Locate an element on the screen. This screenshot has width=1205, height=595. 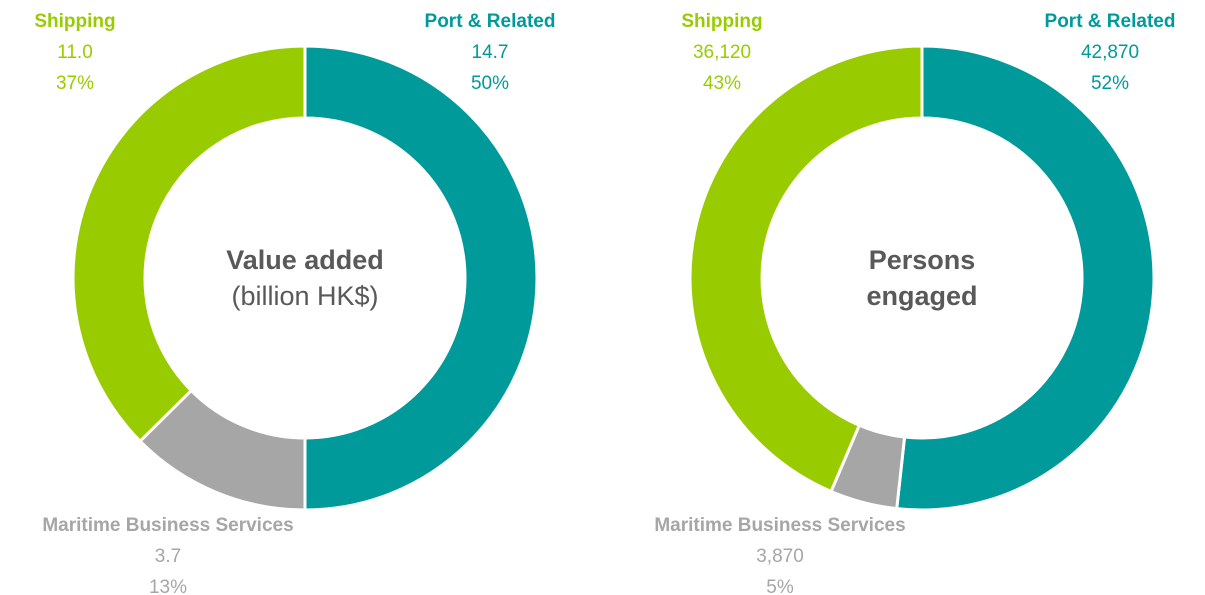
share-label: 5% is located at coordinates (780, 586).